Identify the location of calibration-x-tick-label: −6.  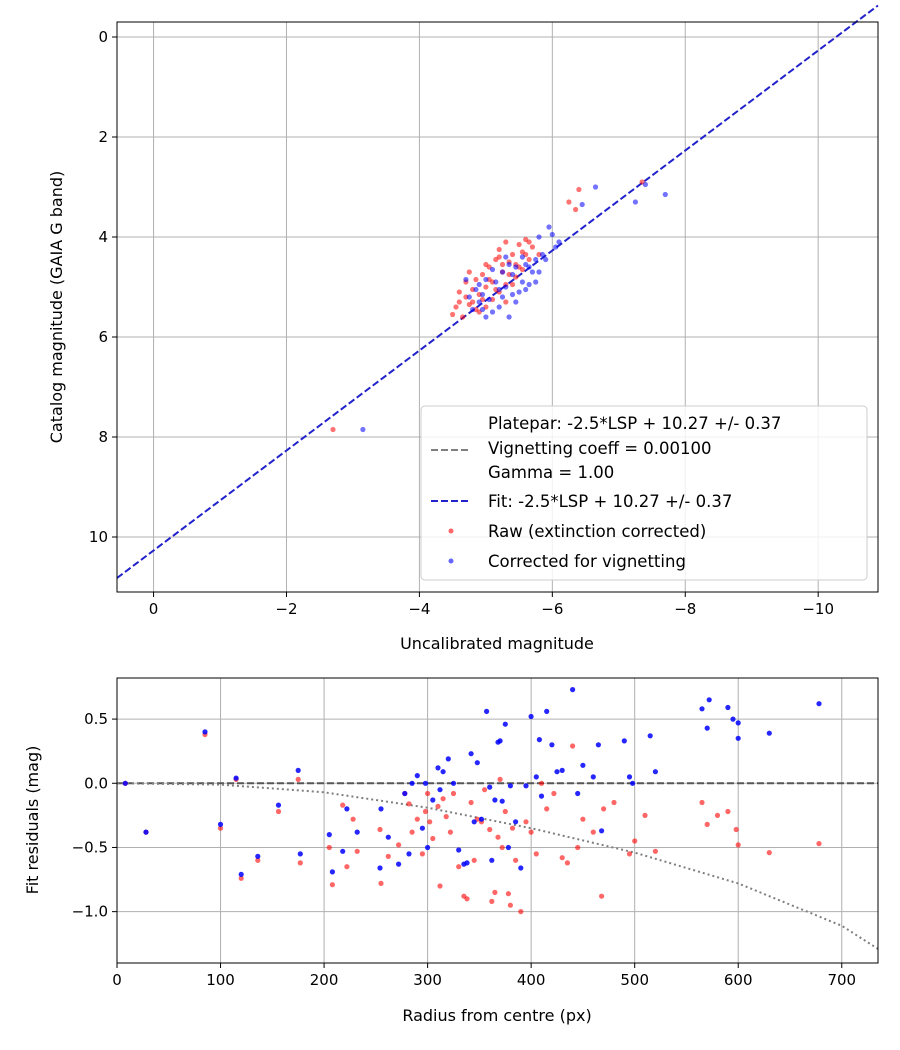
(552, 609).